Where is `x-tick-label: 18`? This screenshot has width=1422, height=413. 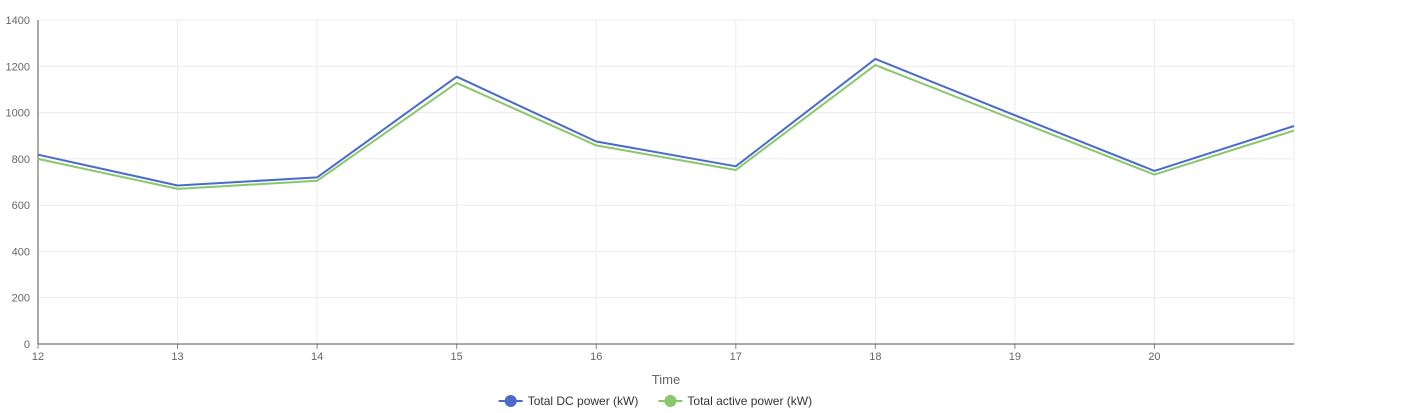
x-tick-label: 18 is located at coordinates (875, 357).